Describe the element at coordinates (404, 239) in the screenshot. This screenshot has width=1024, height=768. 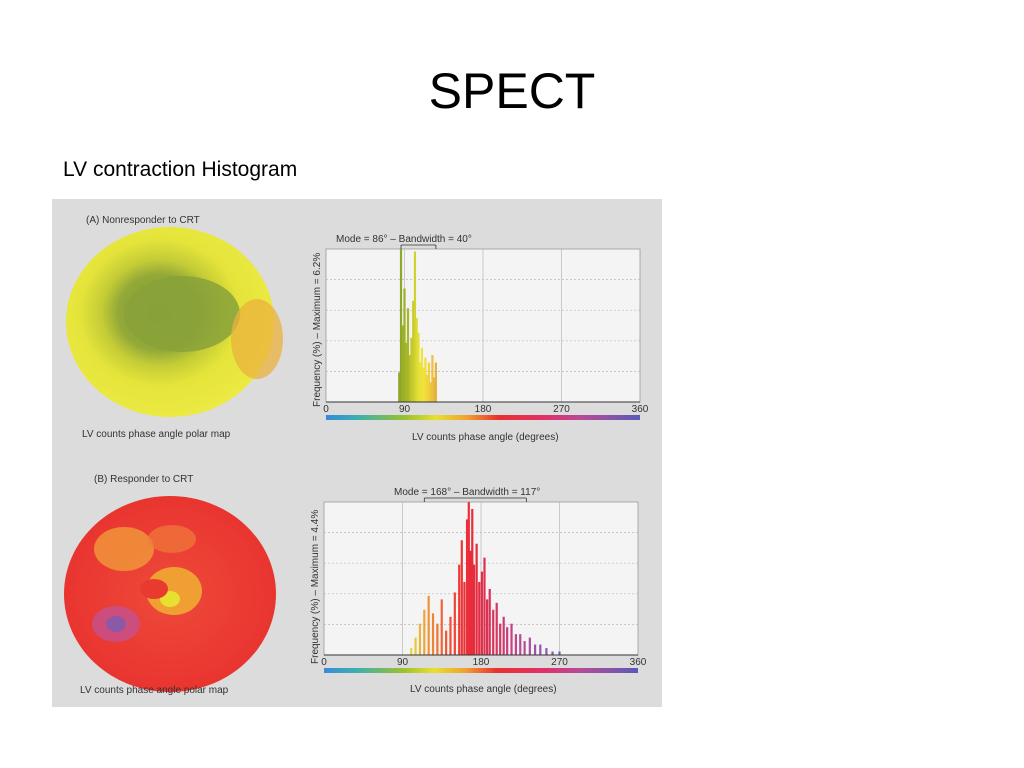
I see `chart-a-title: Mode = 86° – Bandwidth = 40°` at that location.